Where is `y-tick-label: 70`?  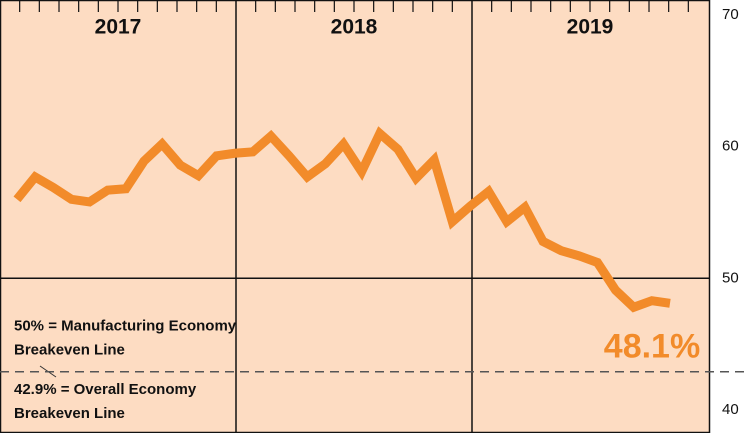 y-tick-label: 70 is located at coordinates (730, 14).